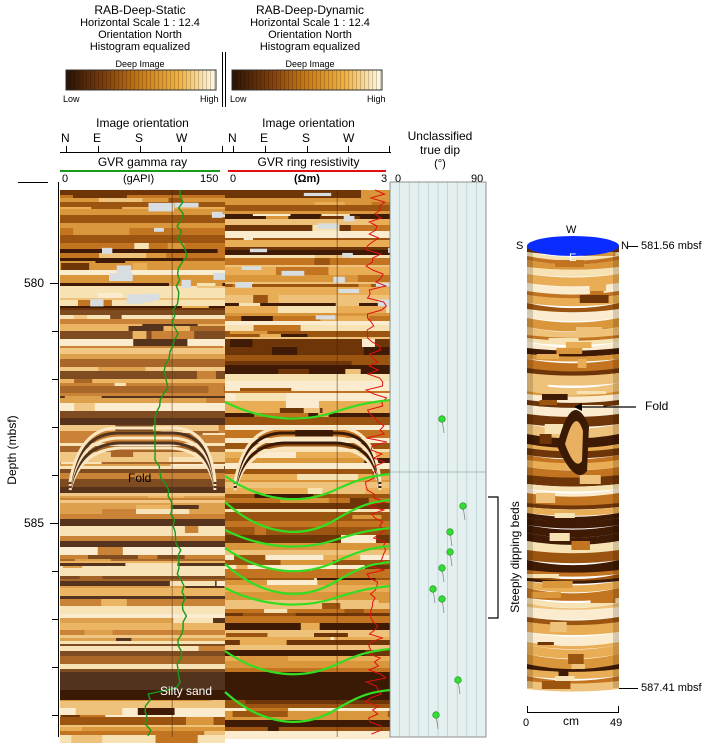  Describe the element at coordinates (571, 721) in the screenshot. I see `cyl-scale-unit: cm` at that location.